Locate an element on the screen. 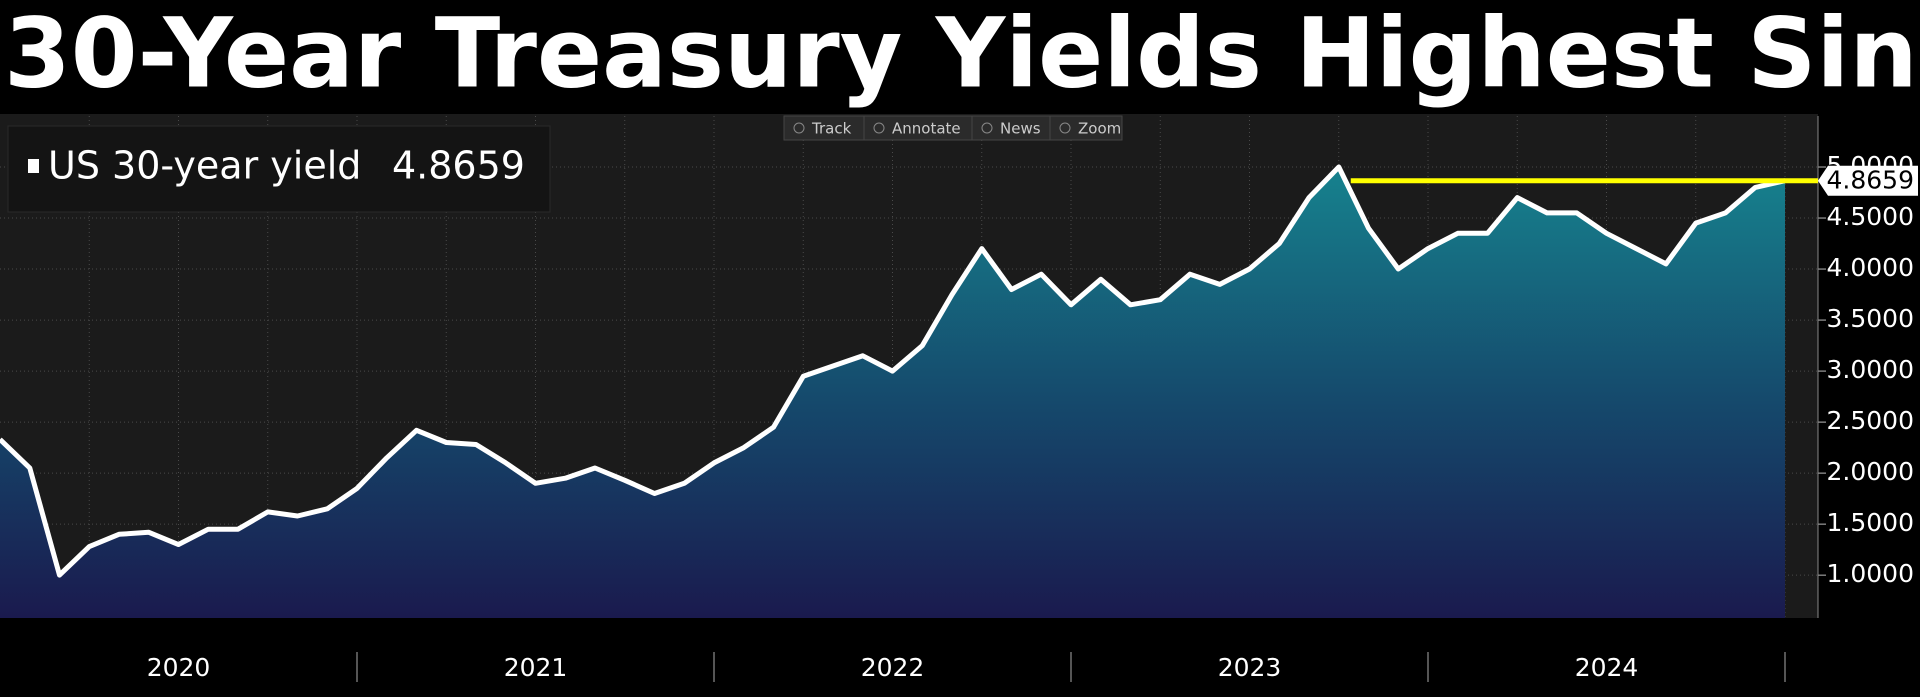 This screenshot has height=697, width=1920. value-flag-label: 4.8659 is located at coordinates (1870, 180).